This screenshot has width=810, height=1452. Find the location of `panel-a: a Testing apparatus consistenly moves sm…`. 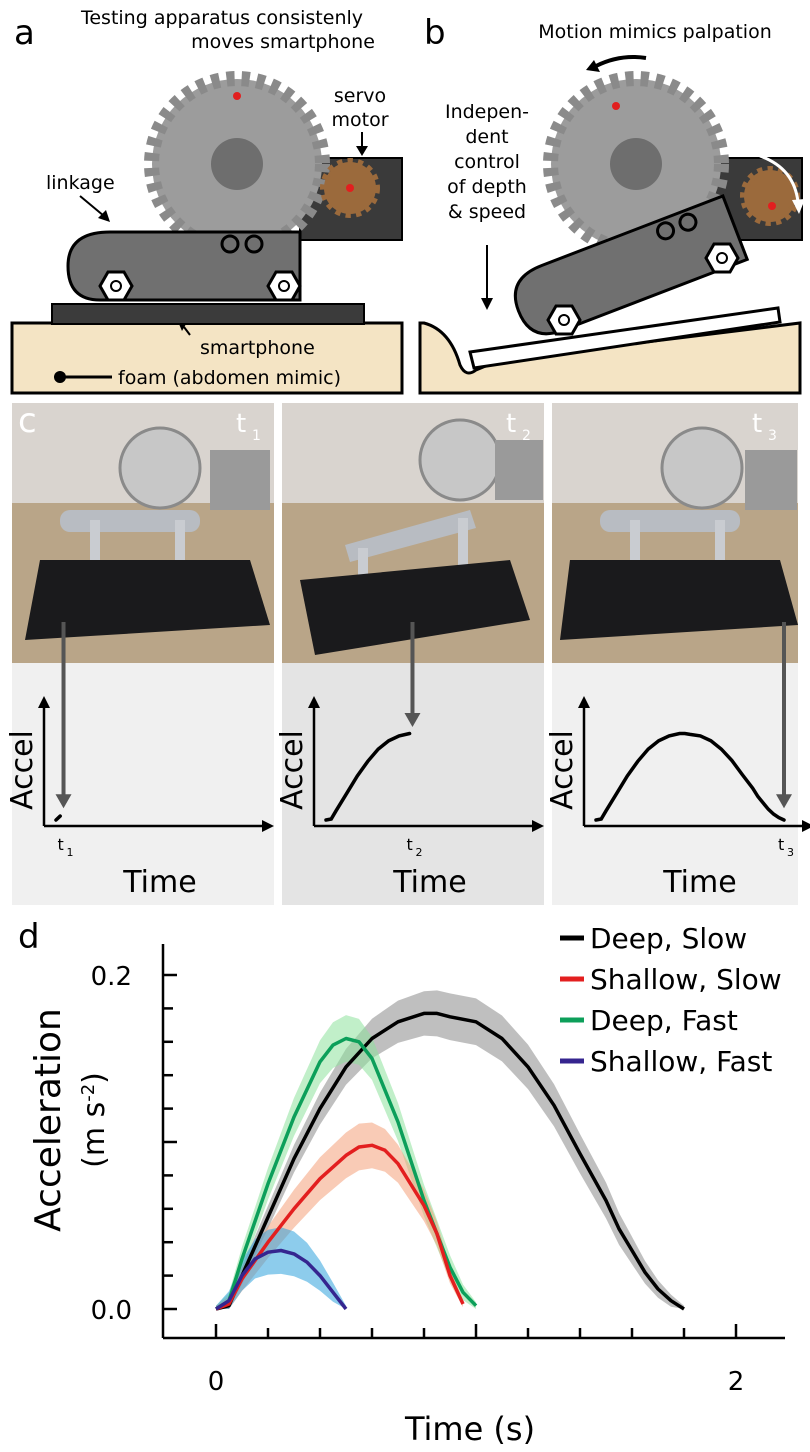

panel-a: a Testing apparatus consistenly moves sm… is located at coordinates (207, 201).